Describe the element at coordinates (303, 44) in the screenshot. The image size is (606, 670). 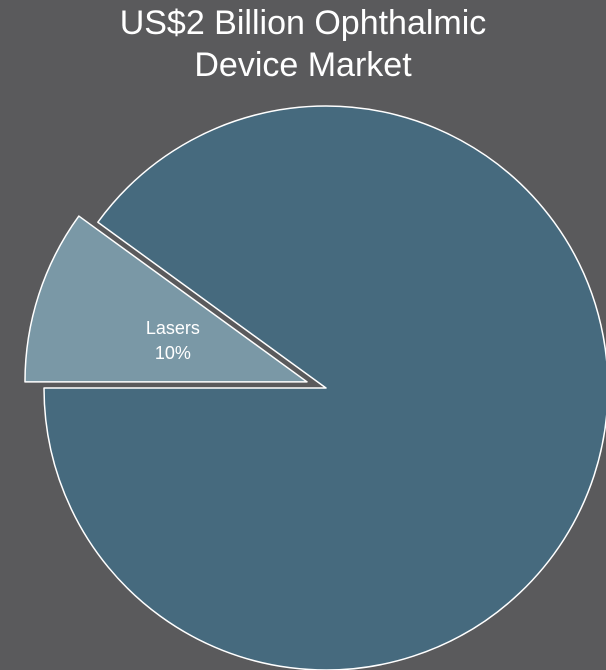
I see `chart-title: US$2 Billion Ophthalmic Device Market` at that location.